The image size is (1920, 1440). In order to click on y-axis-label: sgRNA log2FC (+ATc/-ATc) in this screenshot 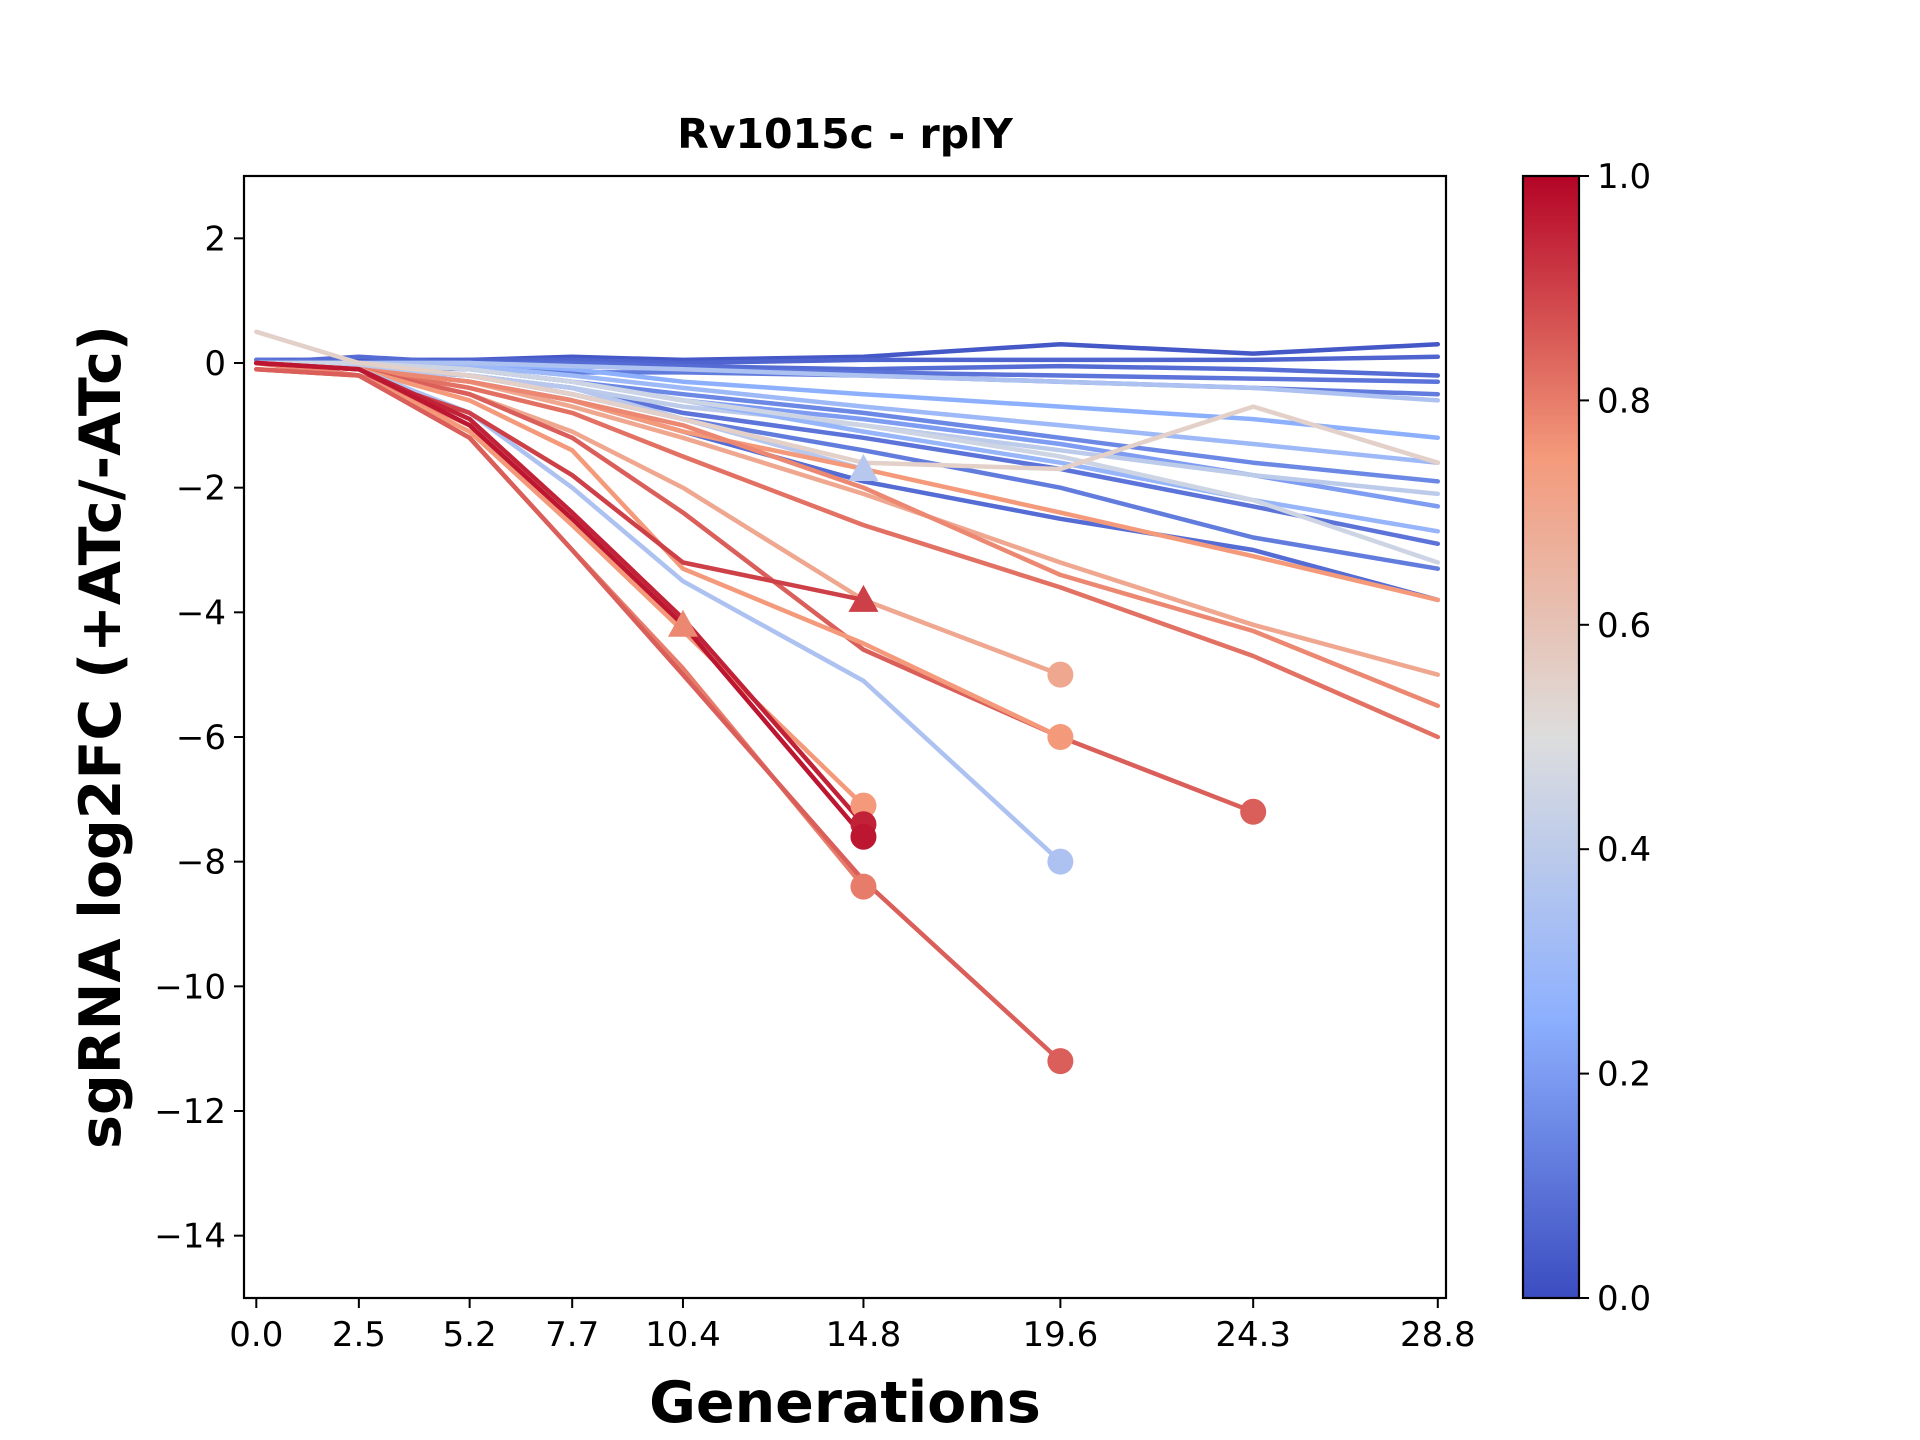, I will do `click(101, 737)`.